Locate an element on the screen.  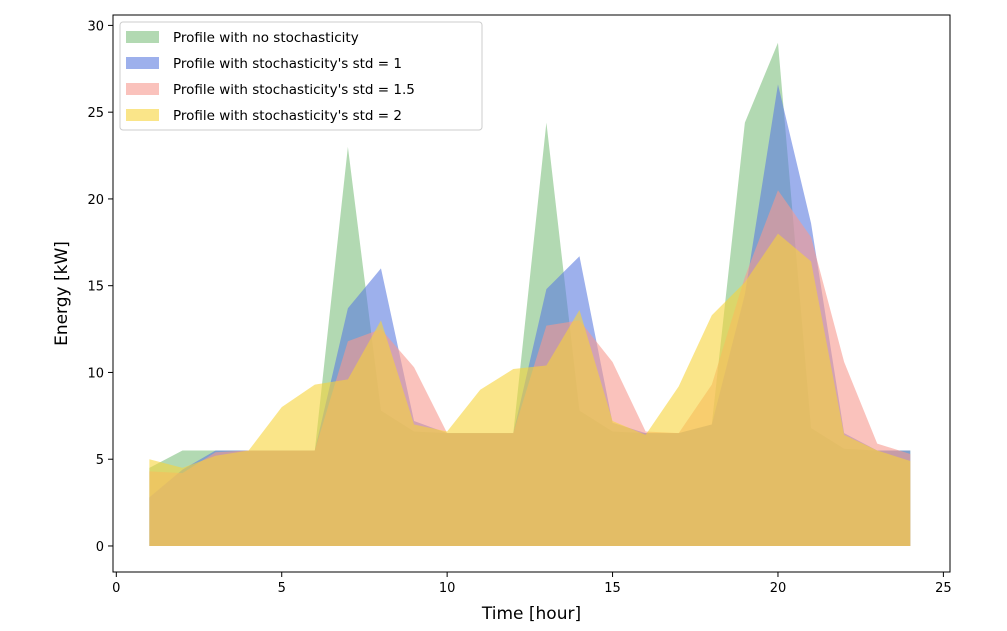
y-axis-label: Energy [kW] is located at coordinates (62, 293).